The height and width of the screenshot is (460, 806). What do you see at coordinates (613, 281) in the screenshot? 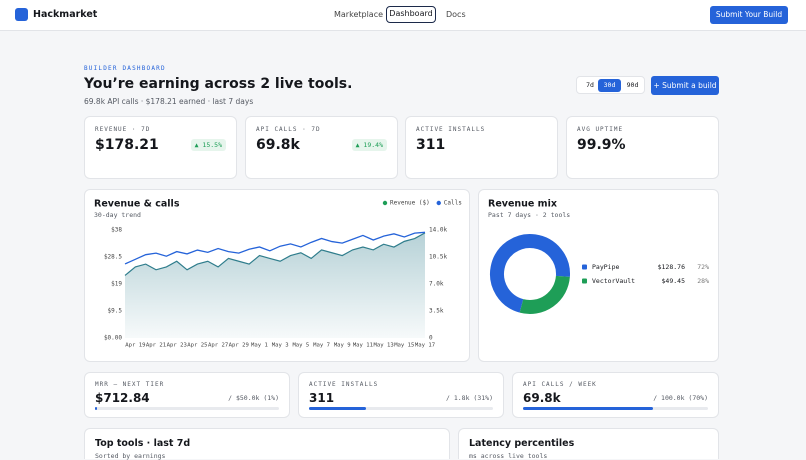
I see `legend-label: VectorVault` at bounding box center [613, 281].